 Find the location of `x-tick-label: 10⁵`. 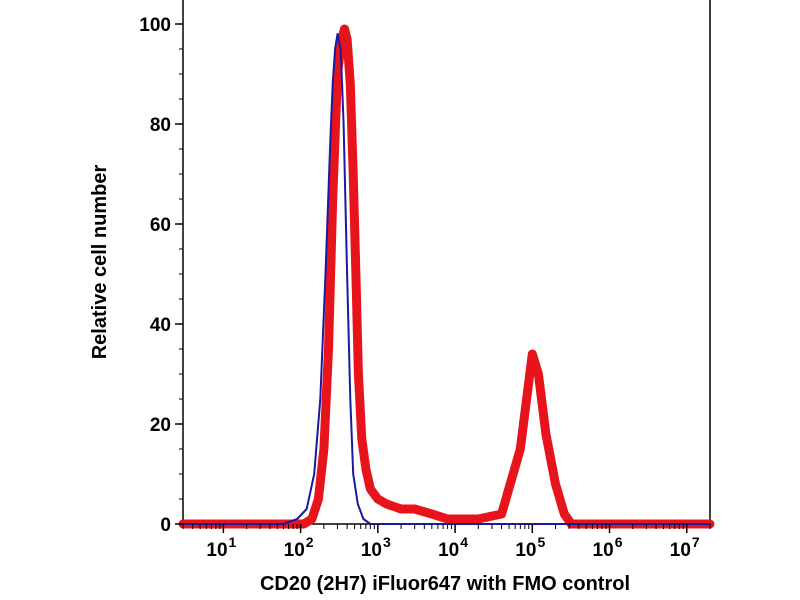

x-tick-label: 10⁵ is located at coordinates (530, 547).